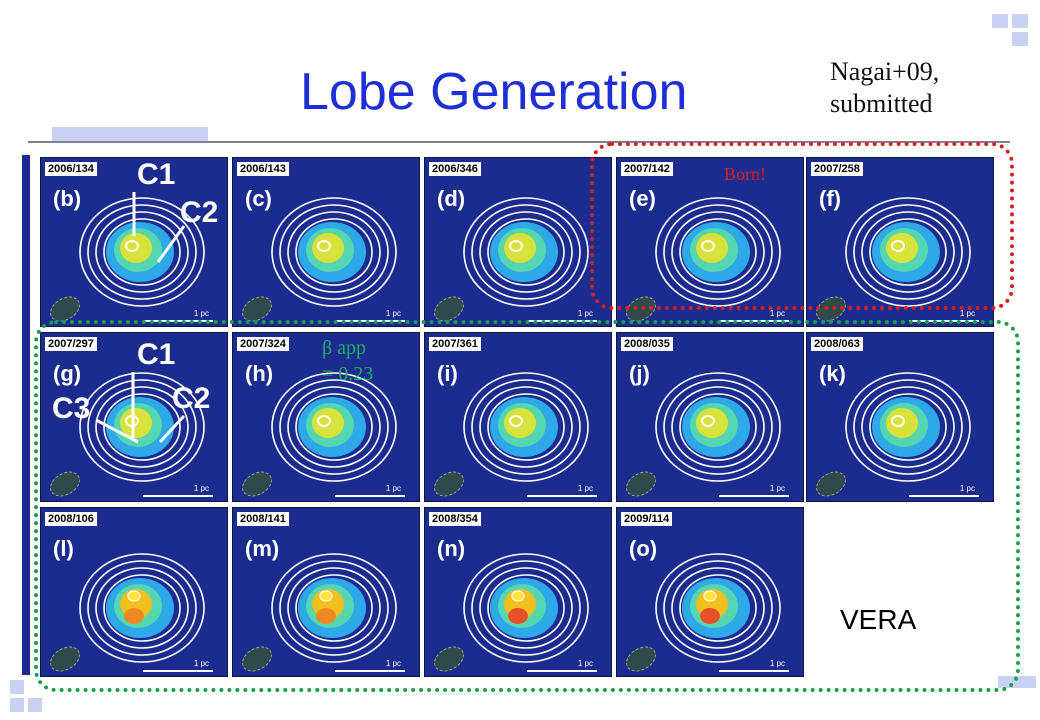 The image size is (1040, 720). I want to click on epoch-label: 2006/346, so click(455, 169).